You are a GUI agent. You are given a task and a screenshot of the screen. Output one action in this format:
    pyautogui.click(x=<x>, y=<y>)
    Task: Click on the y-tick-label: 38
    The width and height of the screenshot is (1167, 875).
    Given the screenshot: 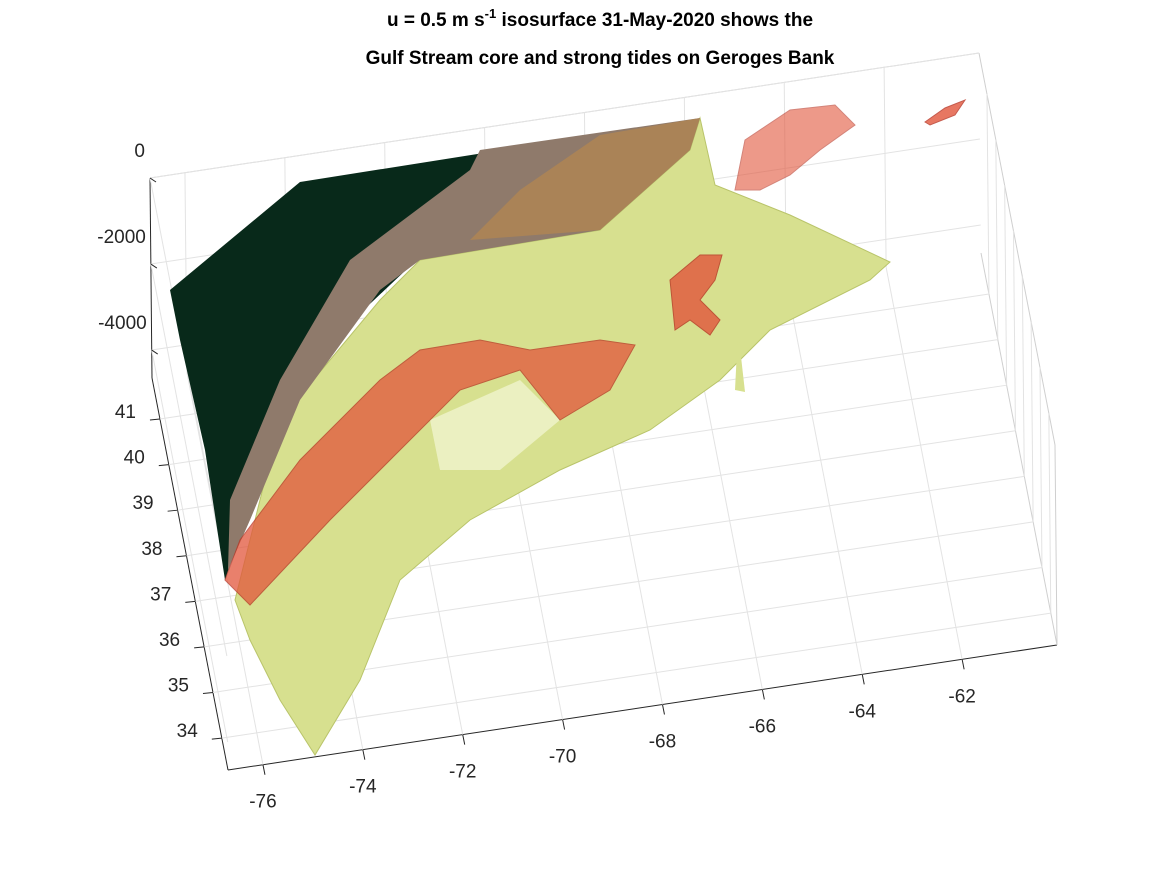 What is the action you would take?
    pyautogui.click(x=151, y=549)
    